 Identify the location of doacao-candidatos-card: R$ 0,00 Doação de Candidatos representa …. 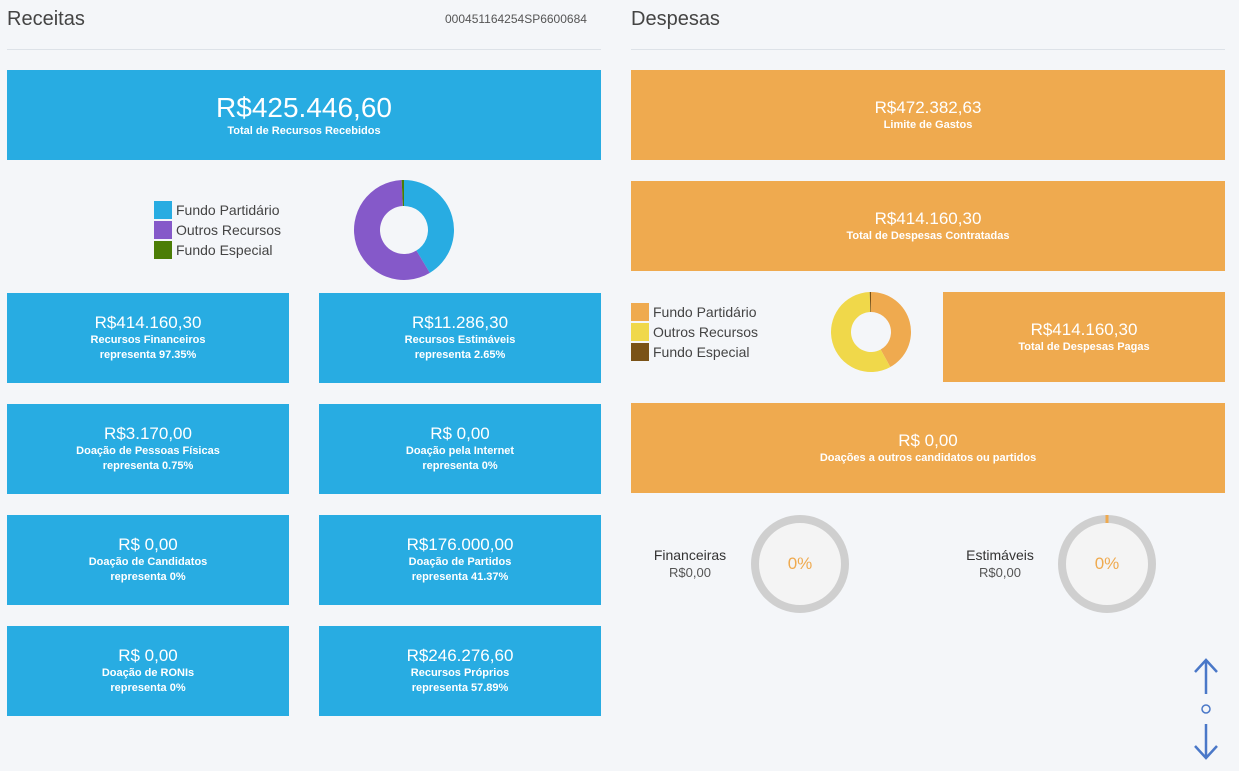
(148, 560).